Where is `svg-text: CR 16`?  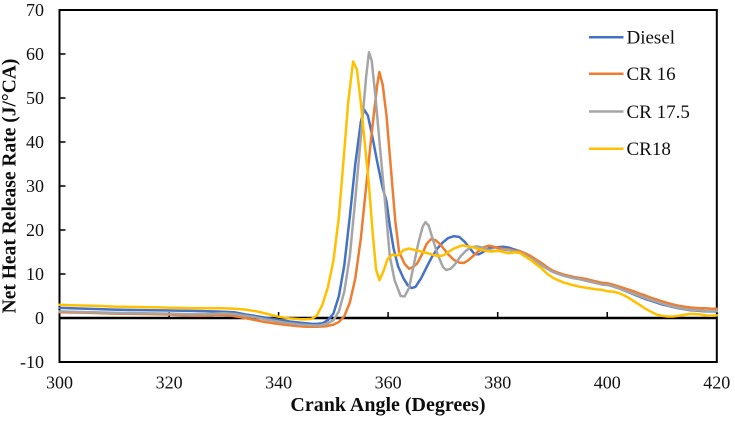 svg-text: CR 16 is located at coordinates (651, 74).